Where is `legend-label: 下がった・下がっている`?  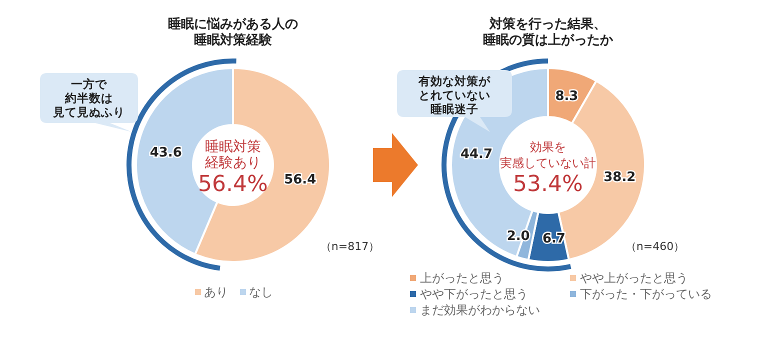
legend-label: 下がった・下がっている is located at coordinates (646, 294).